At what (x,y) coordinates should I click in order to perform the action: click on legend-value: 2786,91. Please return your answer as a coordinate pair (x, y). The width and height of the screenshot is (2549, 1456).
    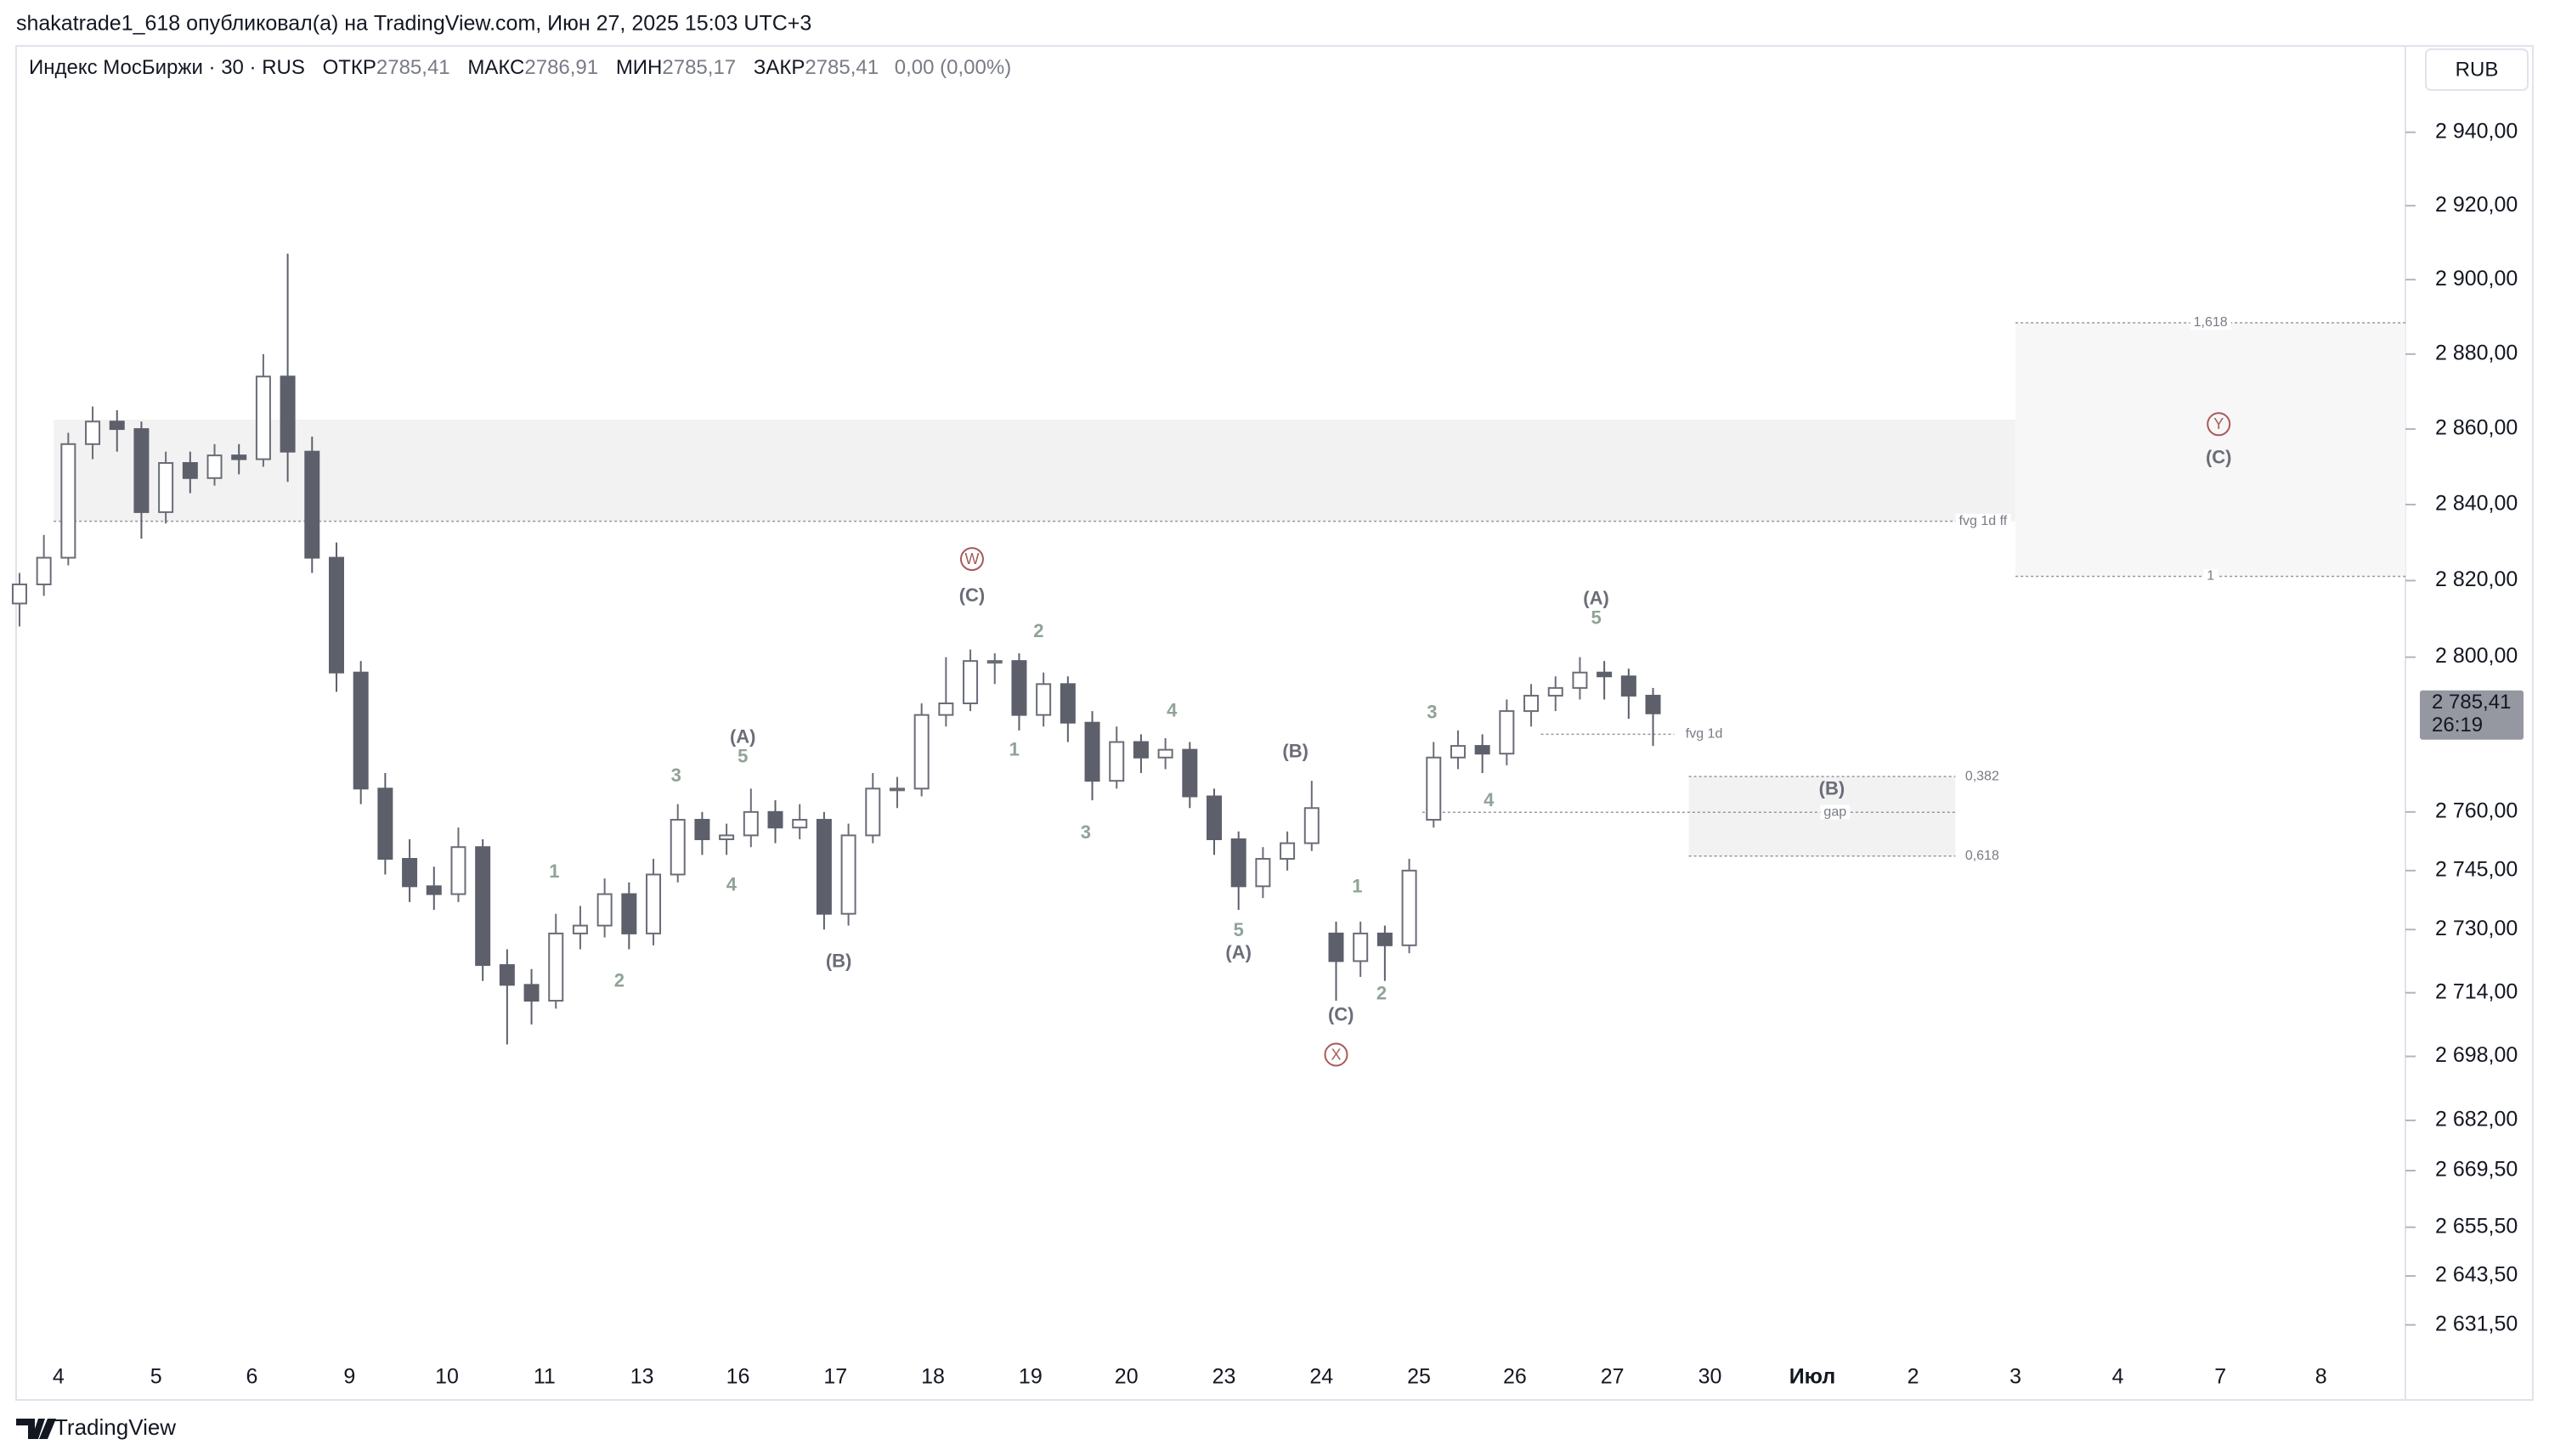
    Looking at the image, I should click on (561, 67).